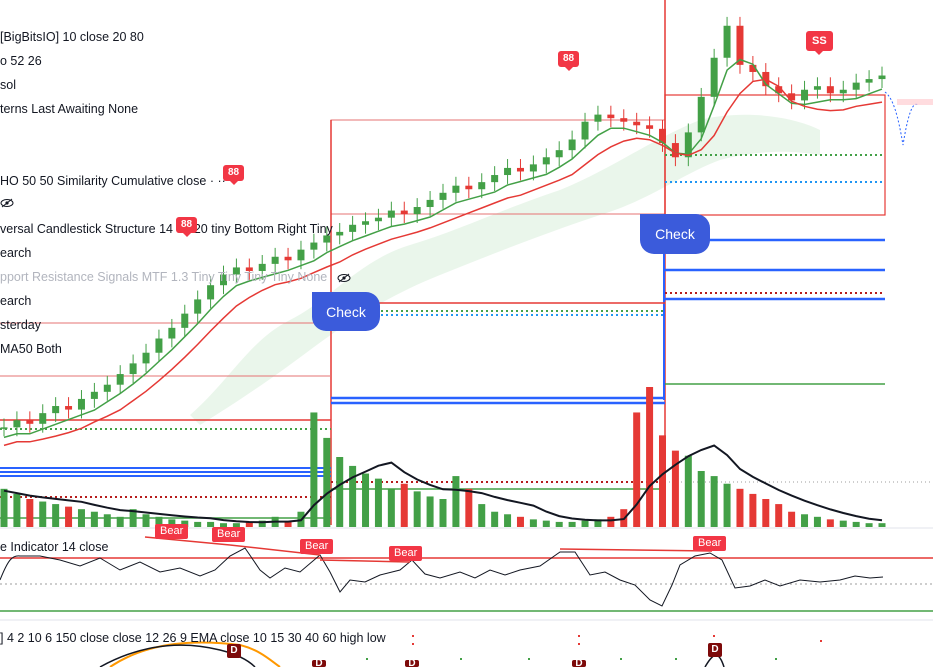 The height and width of the screenshot is (669, 933). What do you see at coordinates (85, 277) in the screenshot?
I see `legend-line-8-text: pport Resistance Signals MTF` at bounding box center [85, 277].